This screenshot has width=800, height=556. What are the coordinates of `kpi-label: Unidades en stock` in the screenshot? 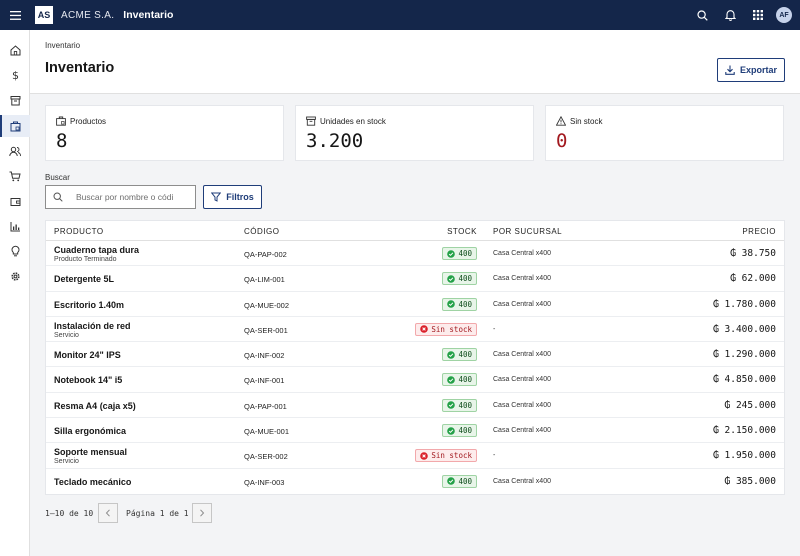 It's located at (353, 121).